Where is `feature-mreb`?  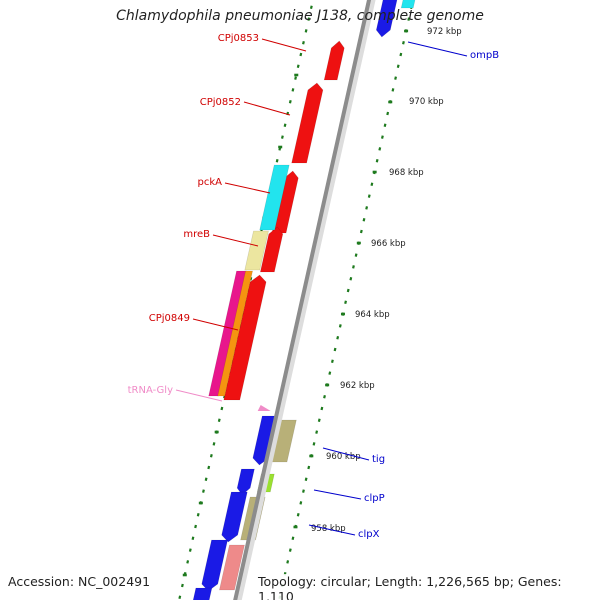 feature-mreb is located at coordinates (256, 250).